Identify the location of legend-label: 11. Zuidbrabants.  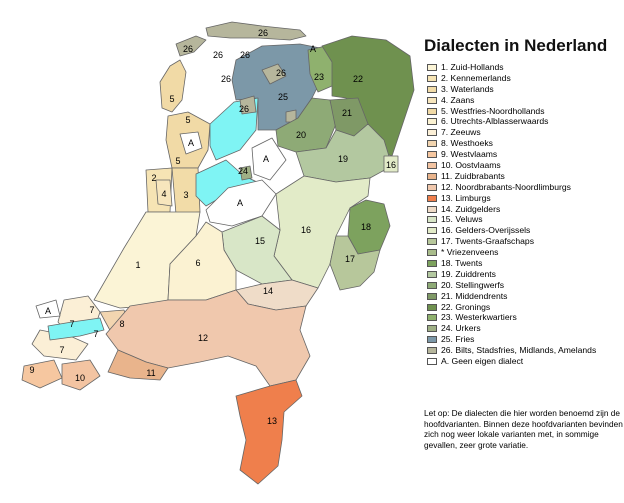
(473, 175).